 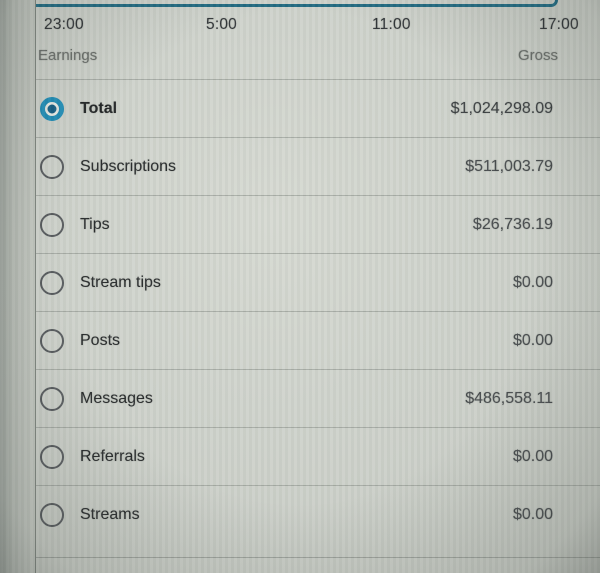 I want to click on earnings-category-label: Messages, so click(x=116, y=398).